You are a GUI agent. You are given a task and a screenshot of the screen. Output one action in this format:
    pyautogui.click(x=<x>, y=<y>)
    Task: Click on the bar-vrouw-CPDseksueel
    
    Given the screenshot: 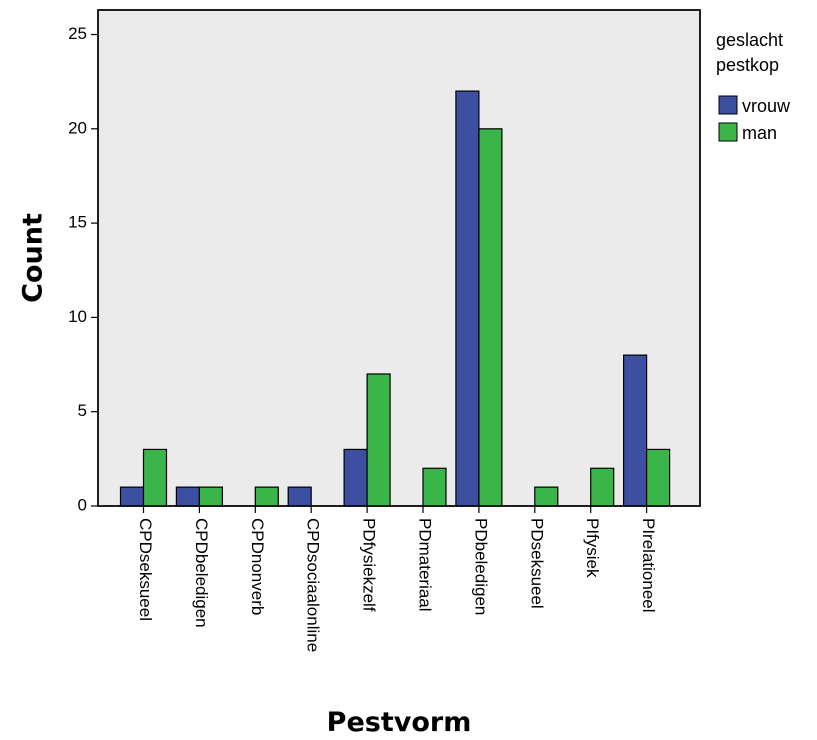 What is the action you would take?
    pyautogui.click(x=132, y=496)
    